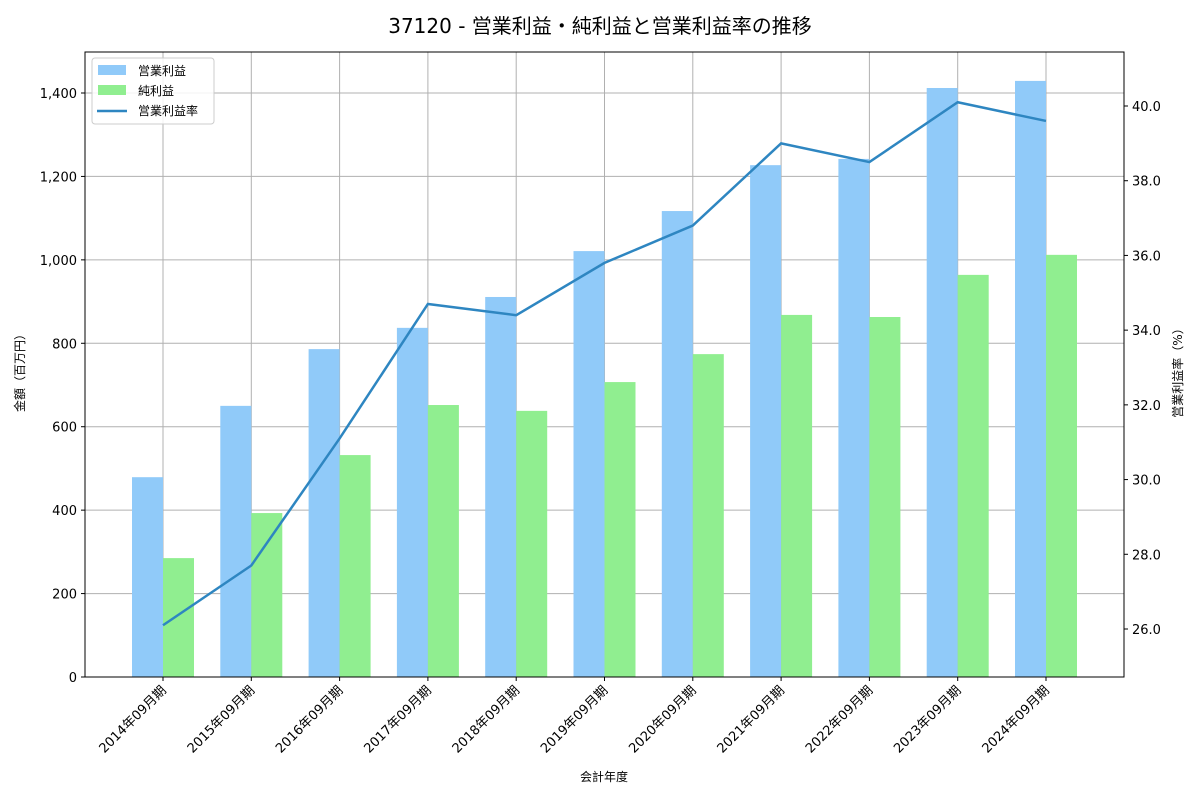 The image size is (1200, 800). Describe the element at coordinates (168, 110) in the screenshot. I see `legend-label: 営業利益率` at that location.